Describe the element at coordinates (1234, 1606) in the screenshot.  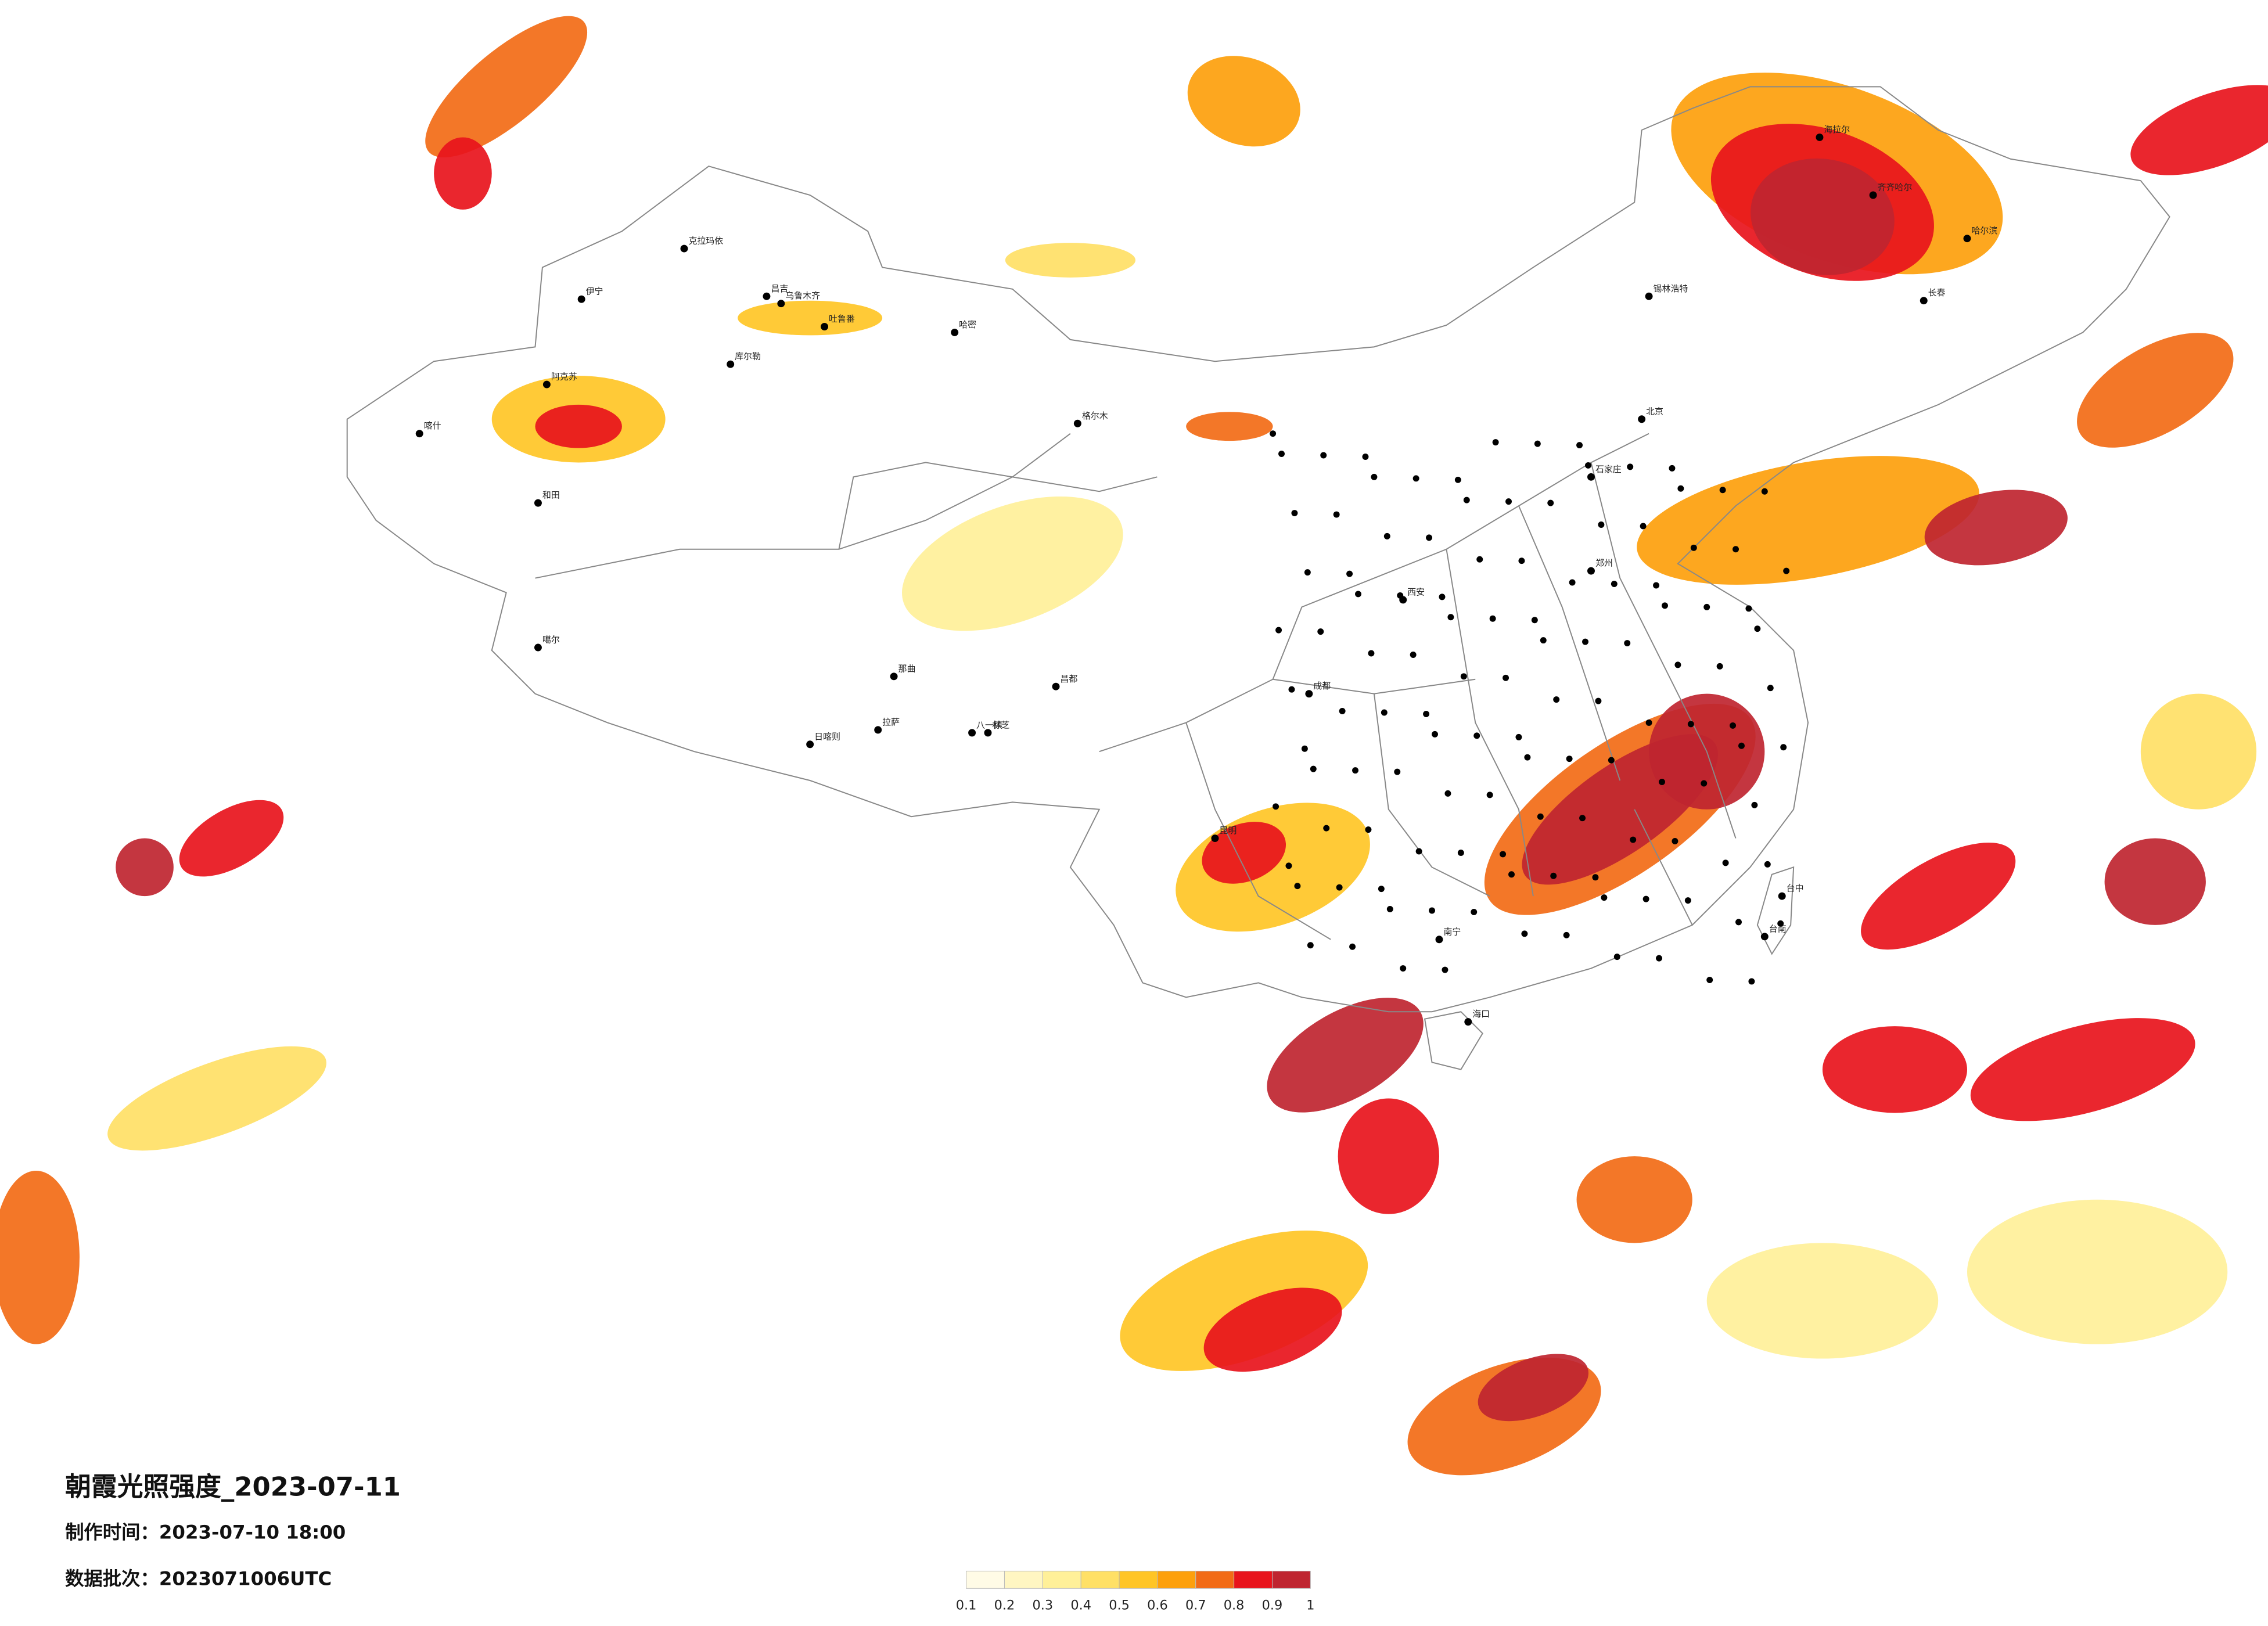
I see `colorbar-label: 0.8` at that location.